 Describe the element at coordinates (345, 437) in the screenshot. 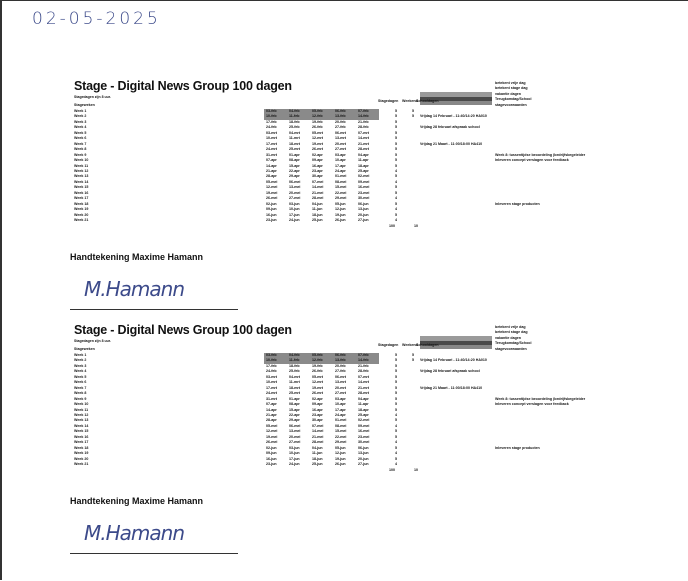

I see `table-row: Week 16 19-mei 20-mei 21-mei 22-mei 23-mei 5` at that location.